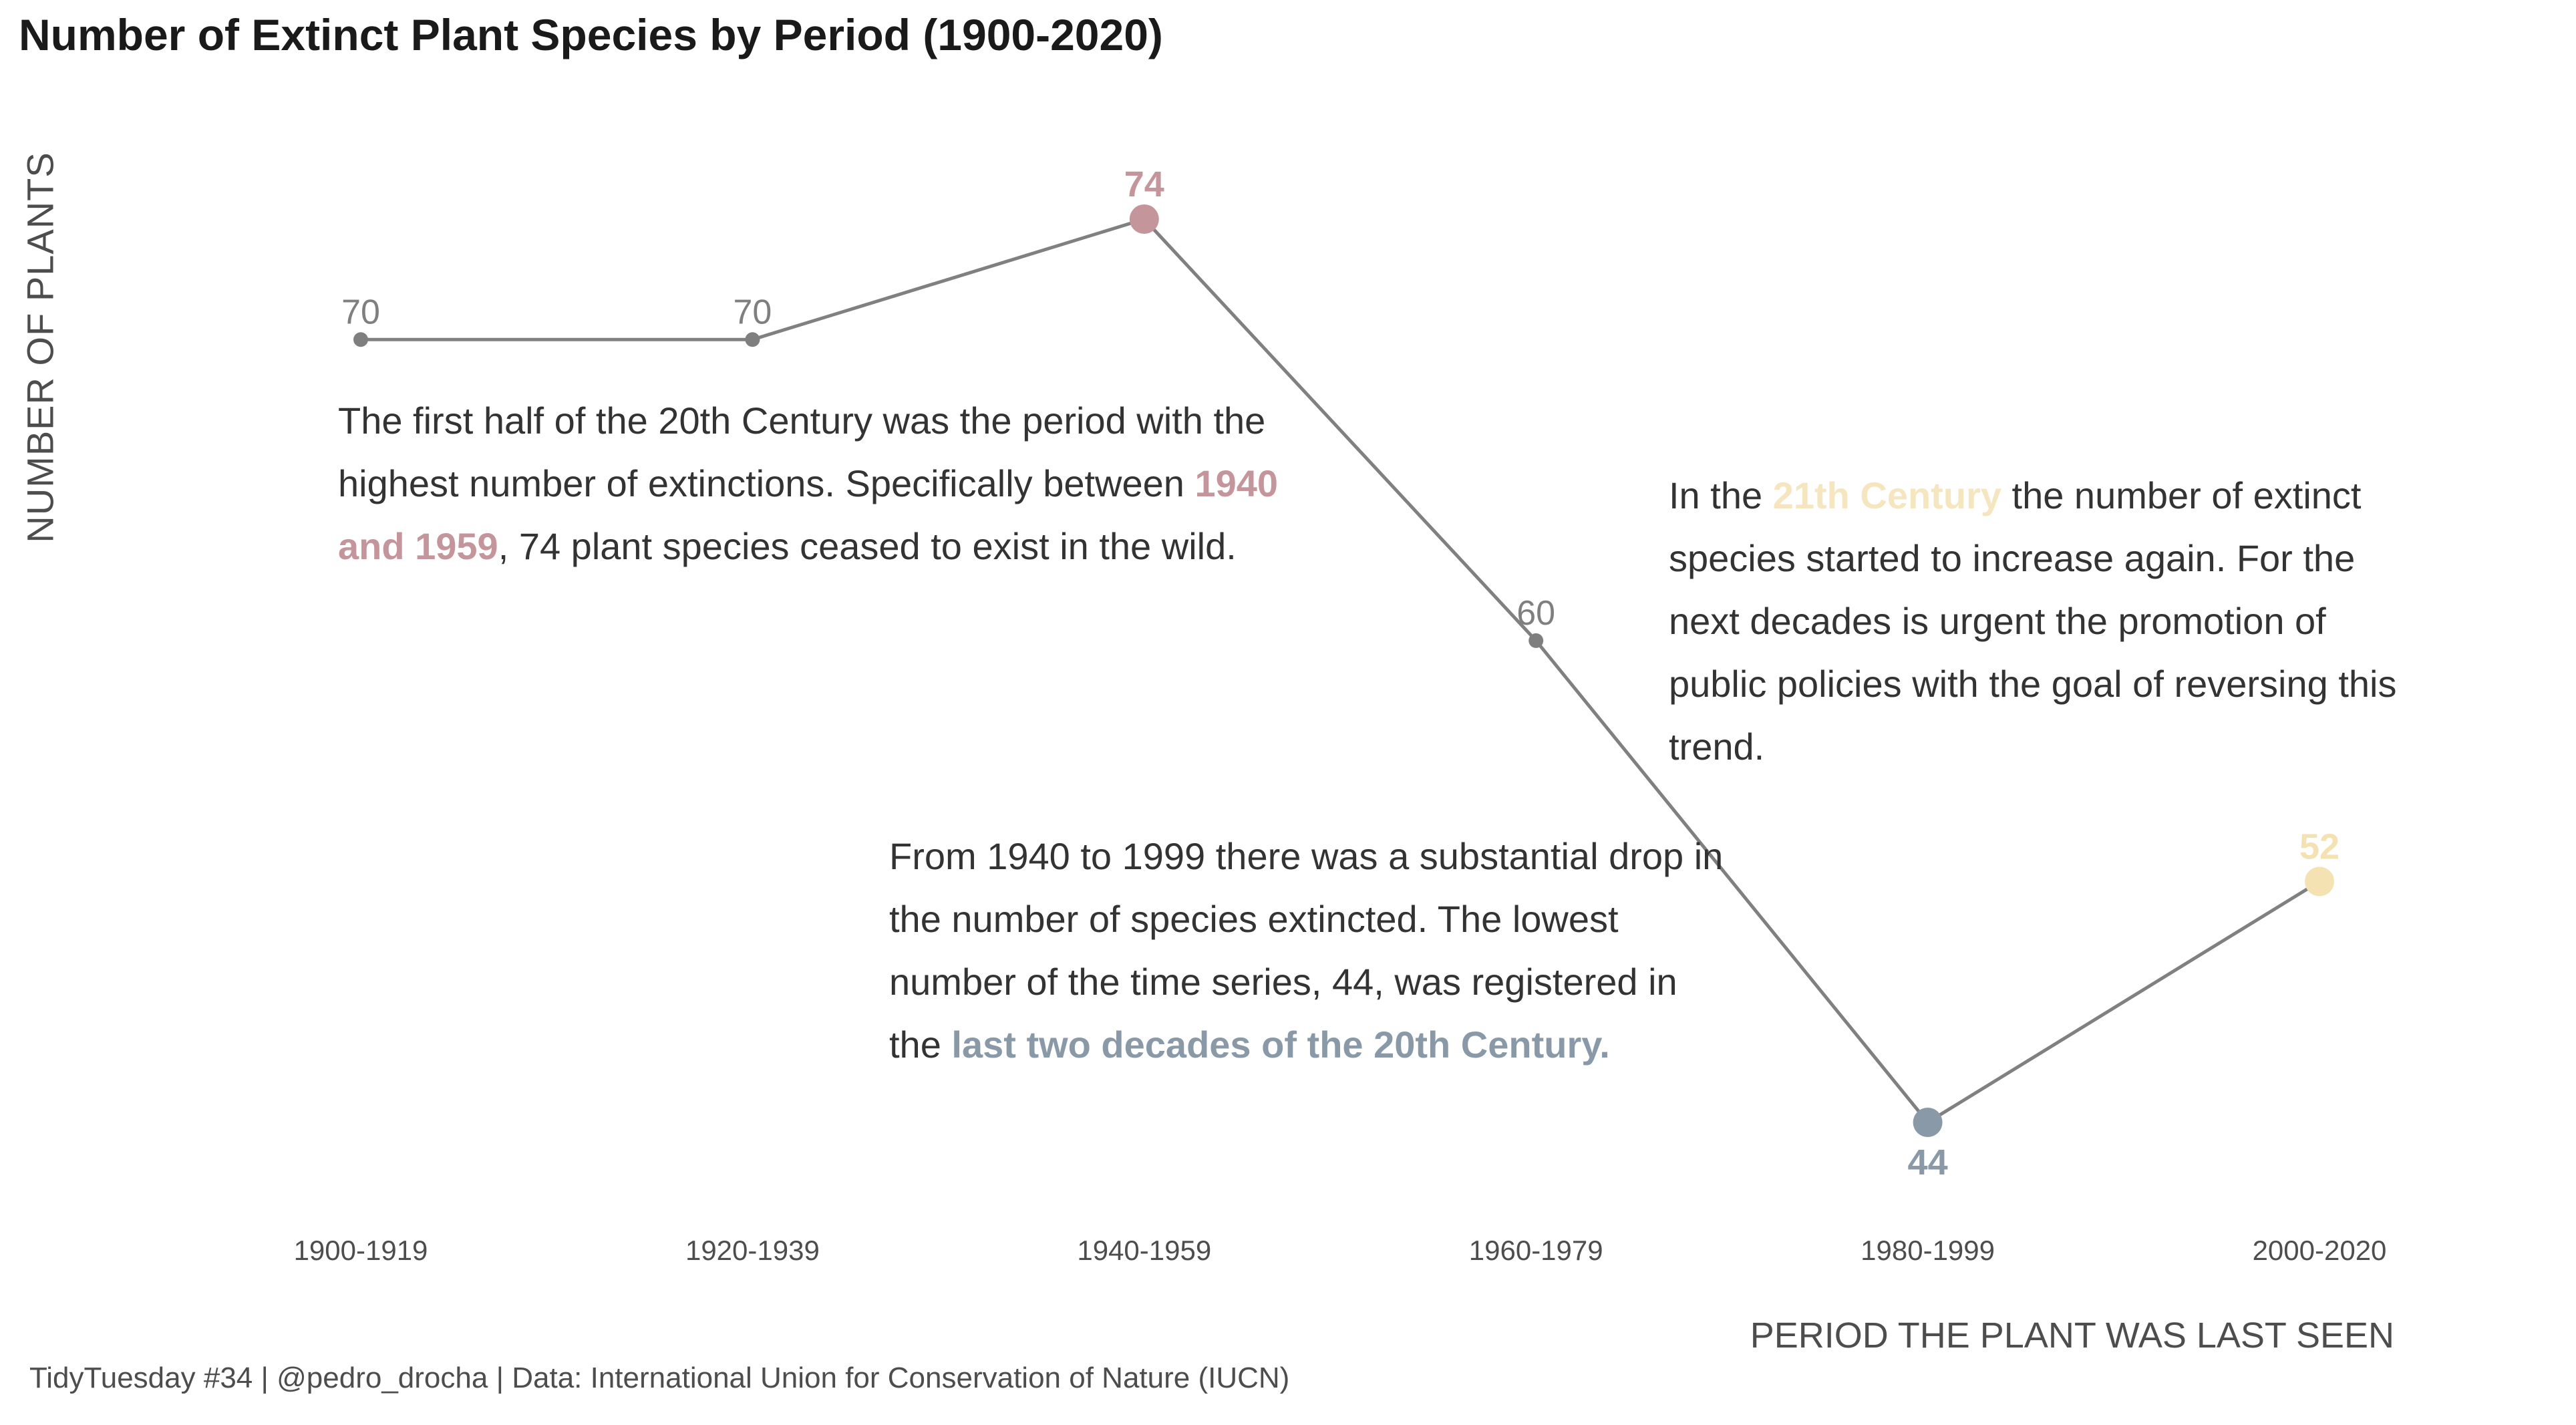 The height and width of the screenshot is (1425, 2576). Describe the element at coordinates (2319, 846) in the screenshot. I see `data-label-2000-2020: 52` at that location.